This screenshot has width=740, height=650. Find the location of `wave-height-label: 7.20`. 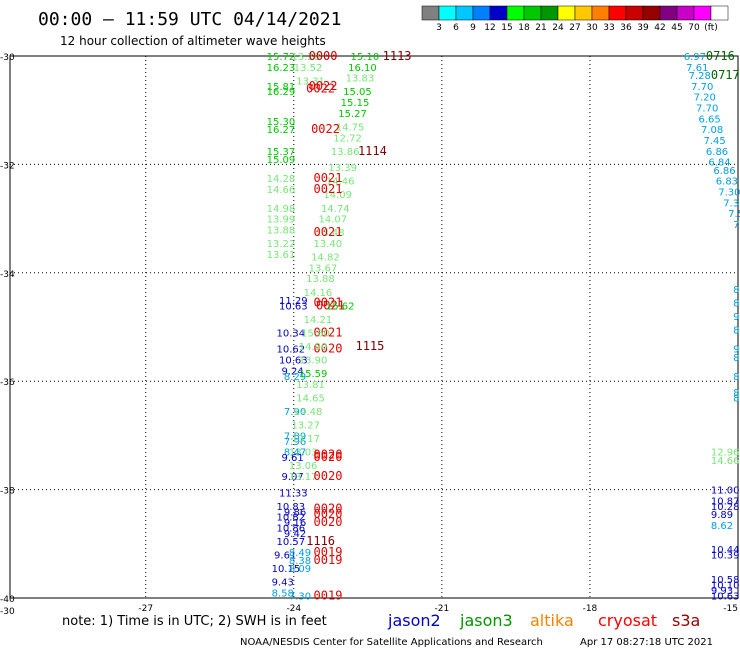

wave-height-label: 7.20 is located at coordinates (705, 98).